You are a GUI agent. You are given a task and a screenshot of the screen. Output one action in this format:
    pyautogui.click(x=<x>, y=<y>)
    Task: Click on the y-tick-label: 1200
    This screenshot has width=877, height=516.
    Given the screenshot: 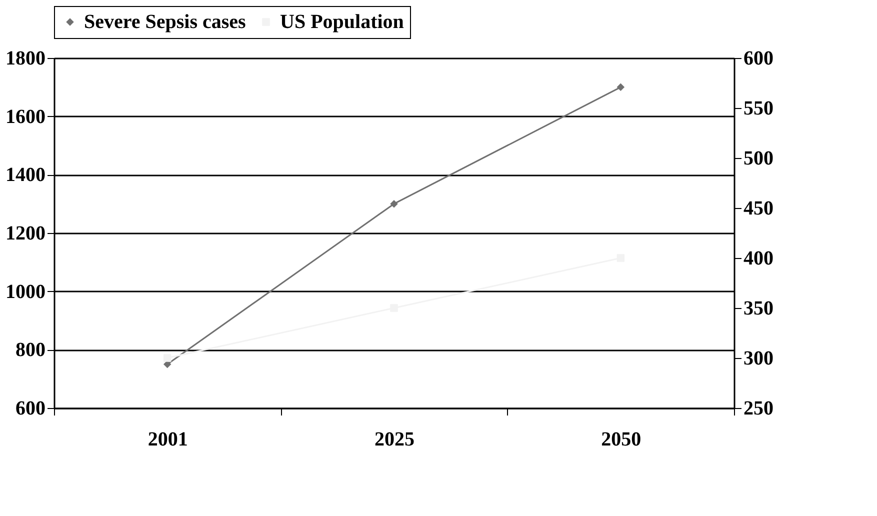 What is the action you would take?
    pyautogui.click(x=26, y=233)
    